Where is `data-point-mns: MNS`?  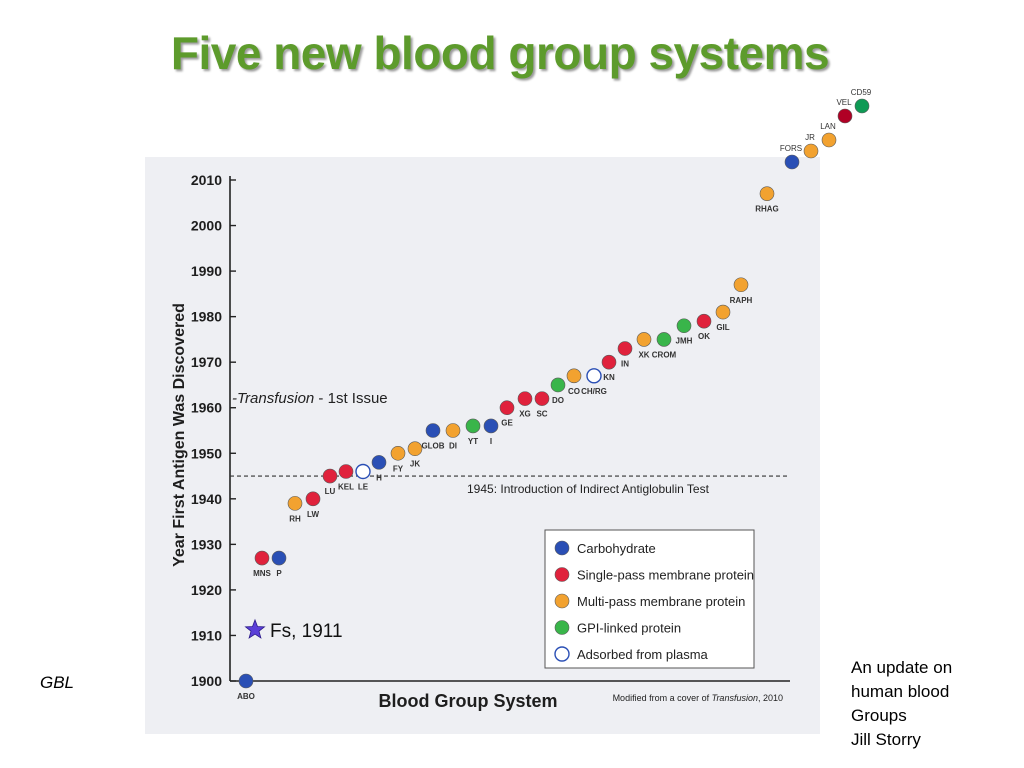 data-point-mns: MNS is located at coordinates (262, 564).